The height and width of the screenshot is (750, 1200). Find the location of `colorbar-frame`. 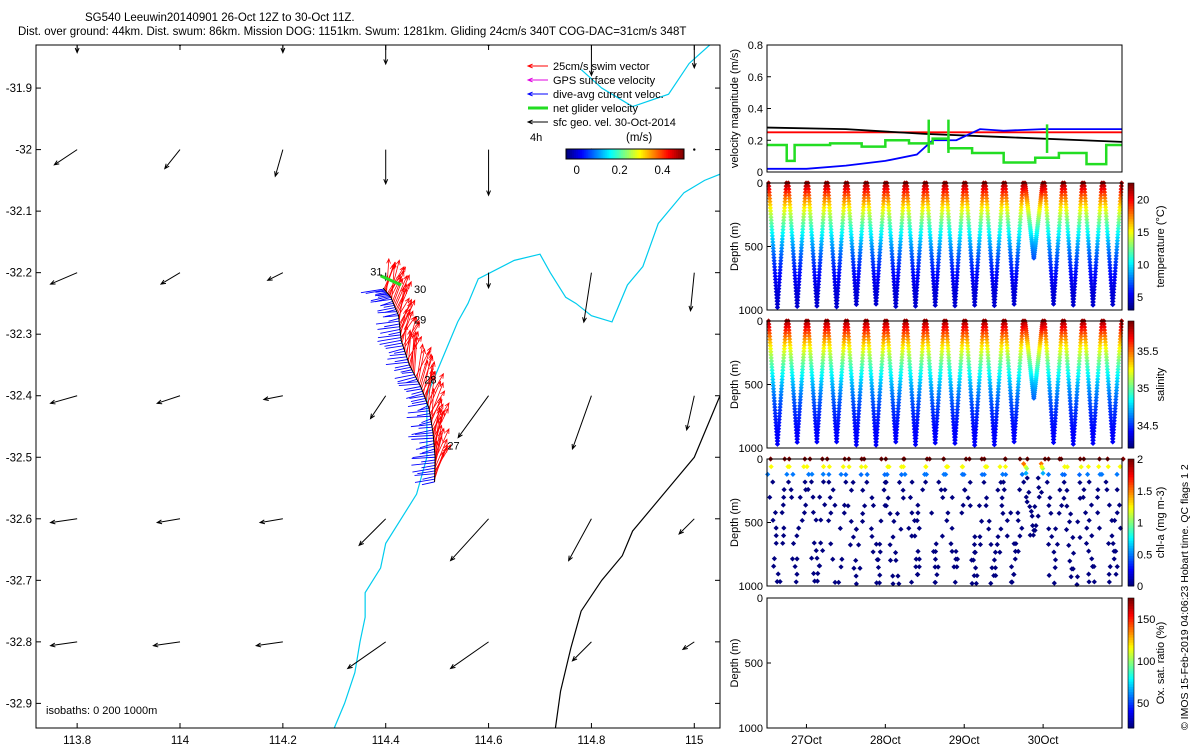

colorbar-frame is located at coordinates (1131, 663).